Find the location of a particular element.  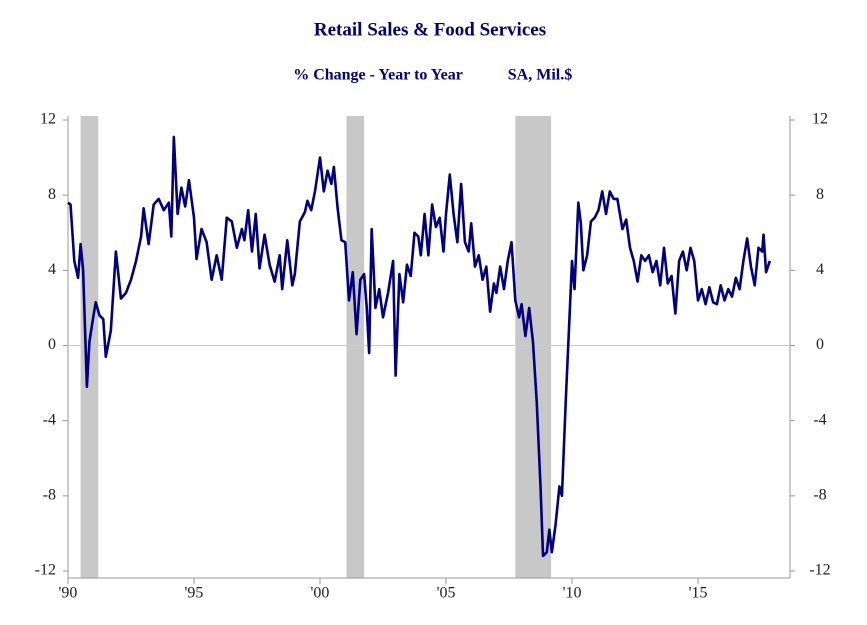

chart-title: Retail Sales & Food Services is located at coordinates (430, 29).